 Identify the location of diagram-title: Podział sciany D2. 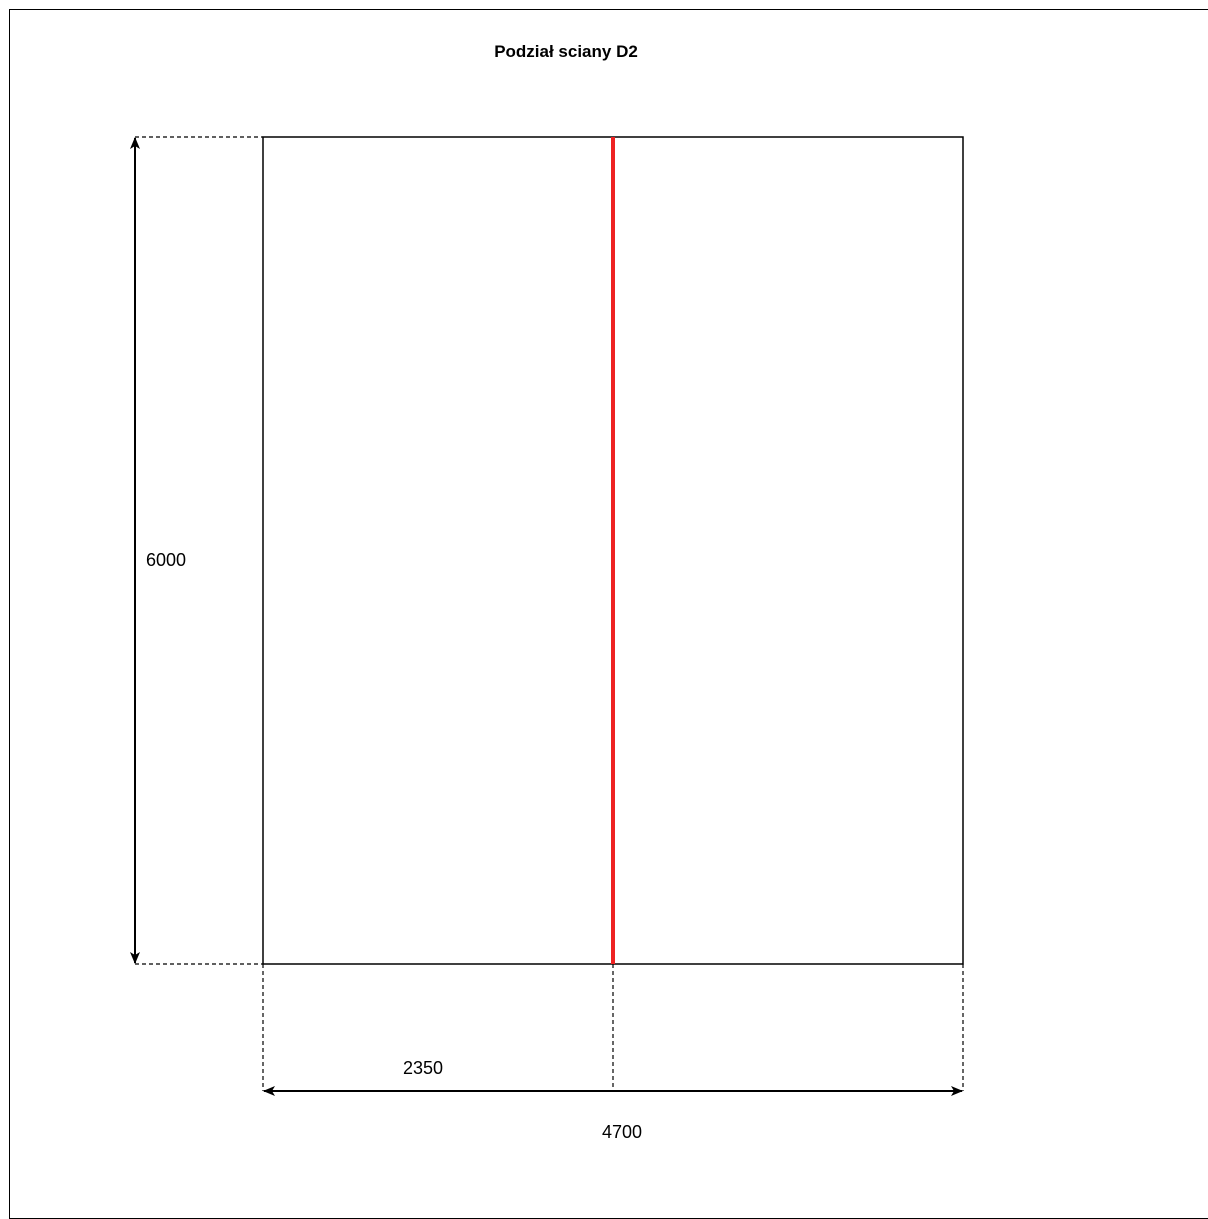
(566, 51).